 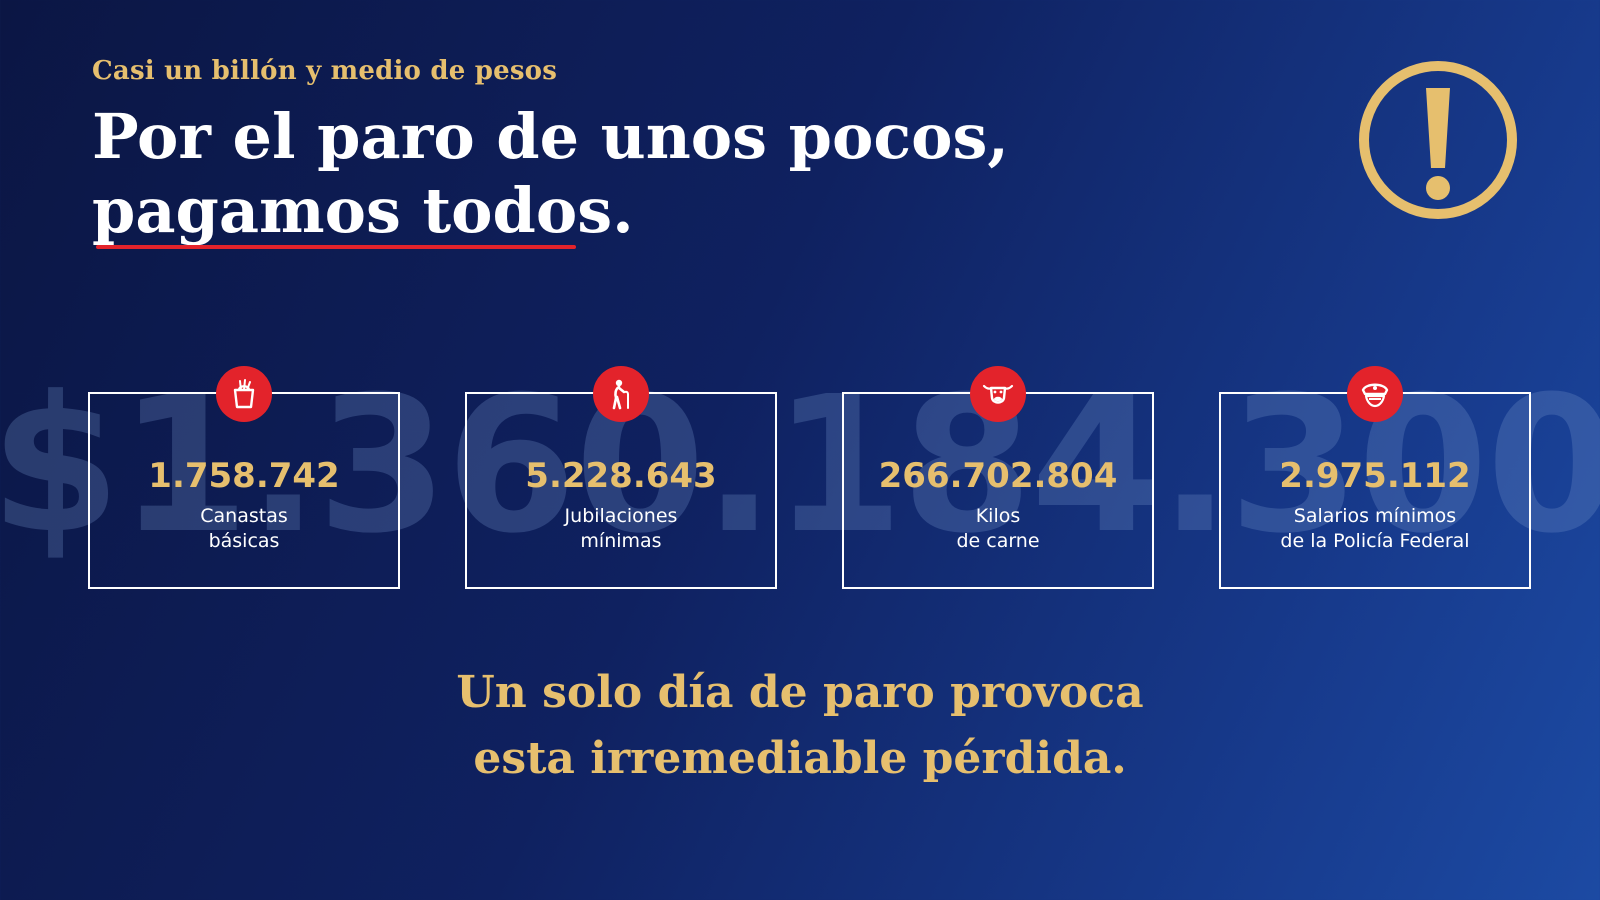 I want to click on footer-line-2: esta irremediable pérdida., so click(x=800, y=758).